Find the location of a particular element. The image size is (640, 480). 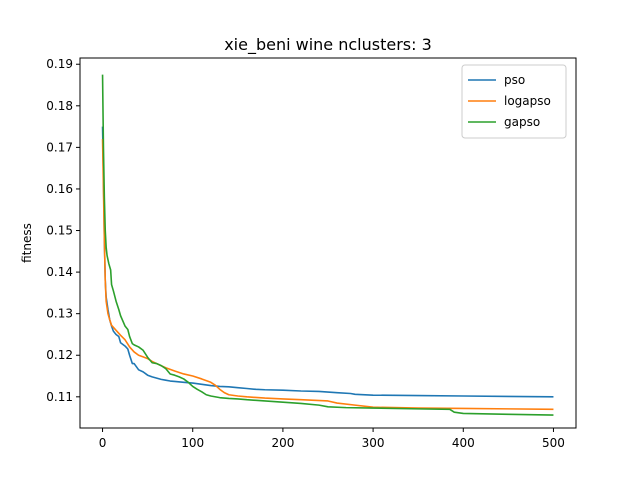

y-tick-label: 0.19 is located at coordinates (59, 64).